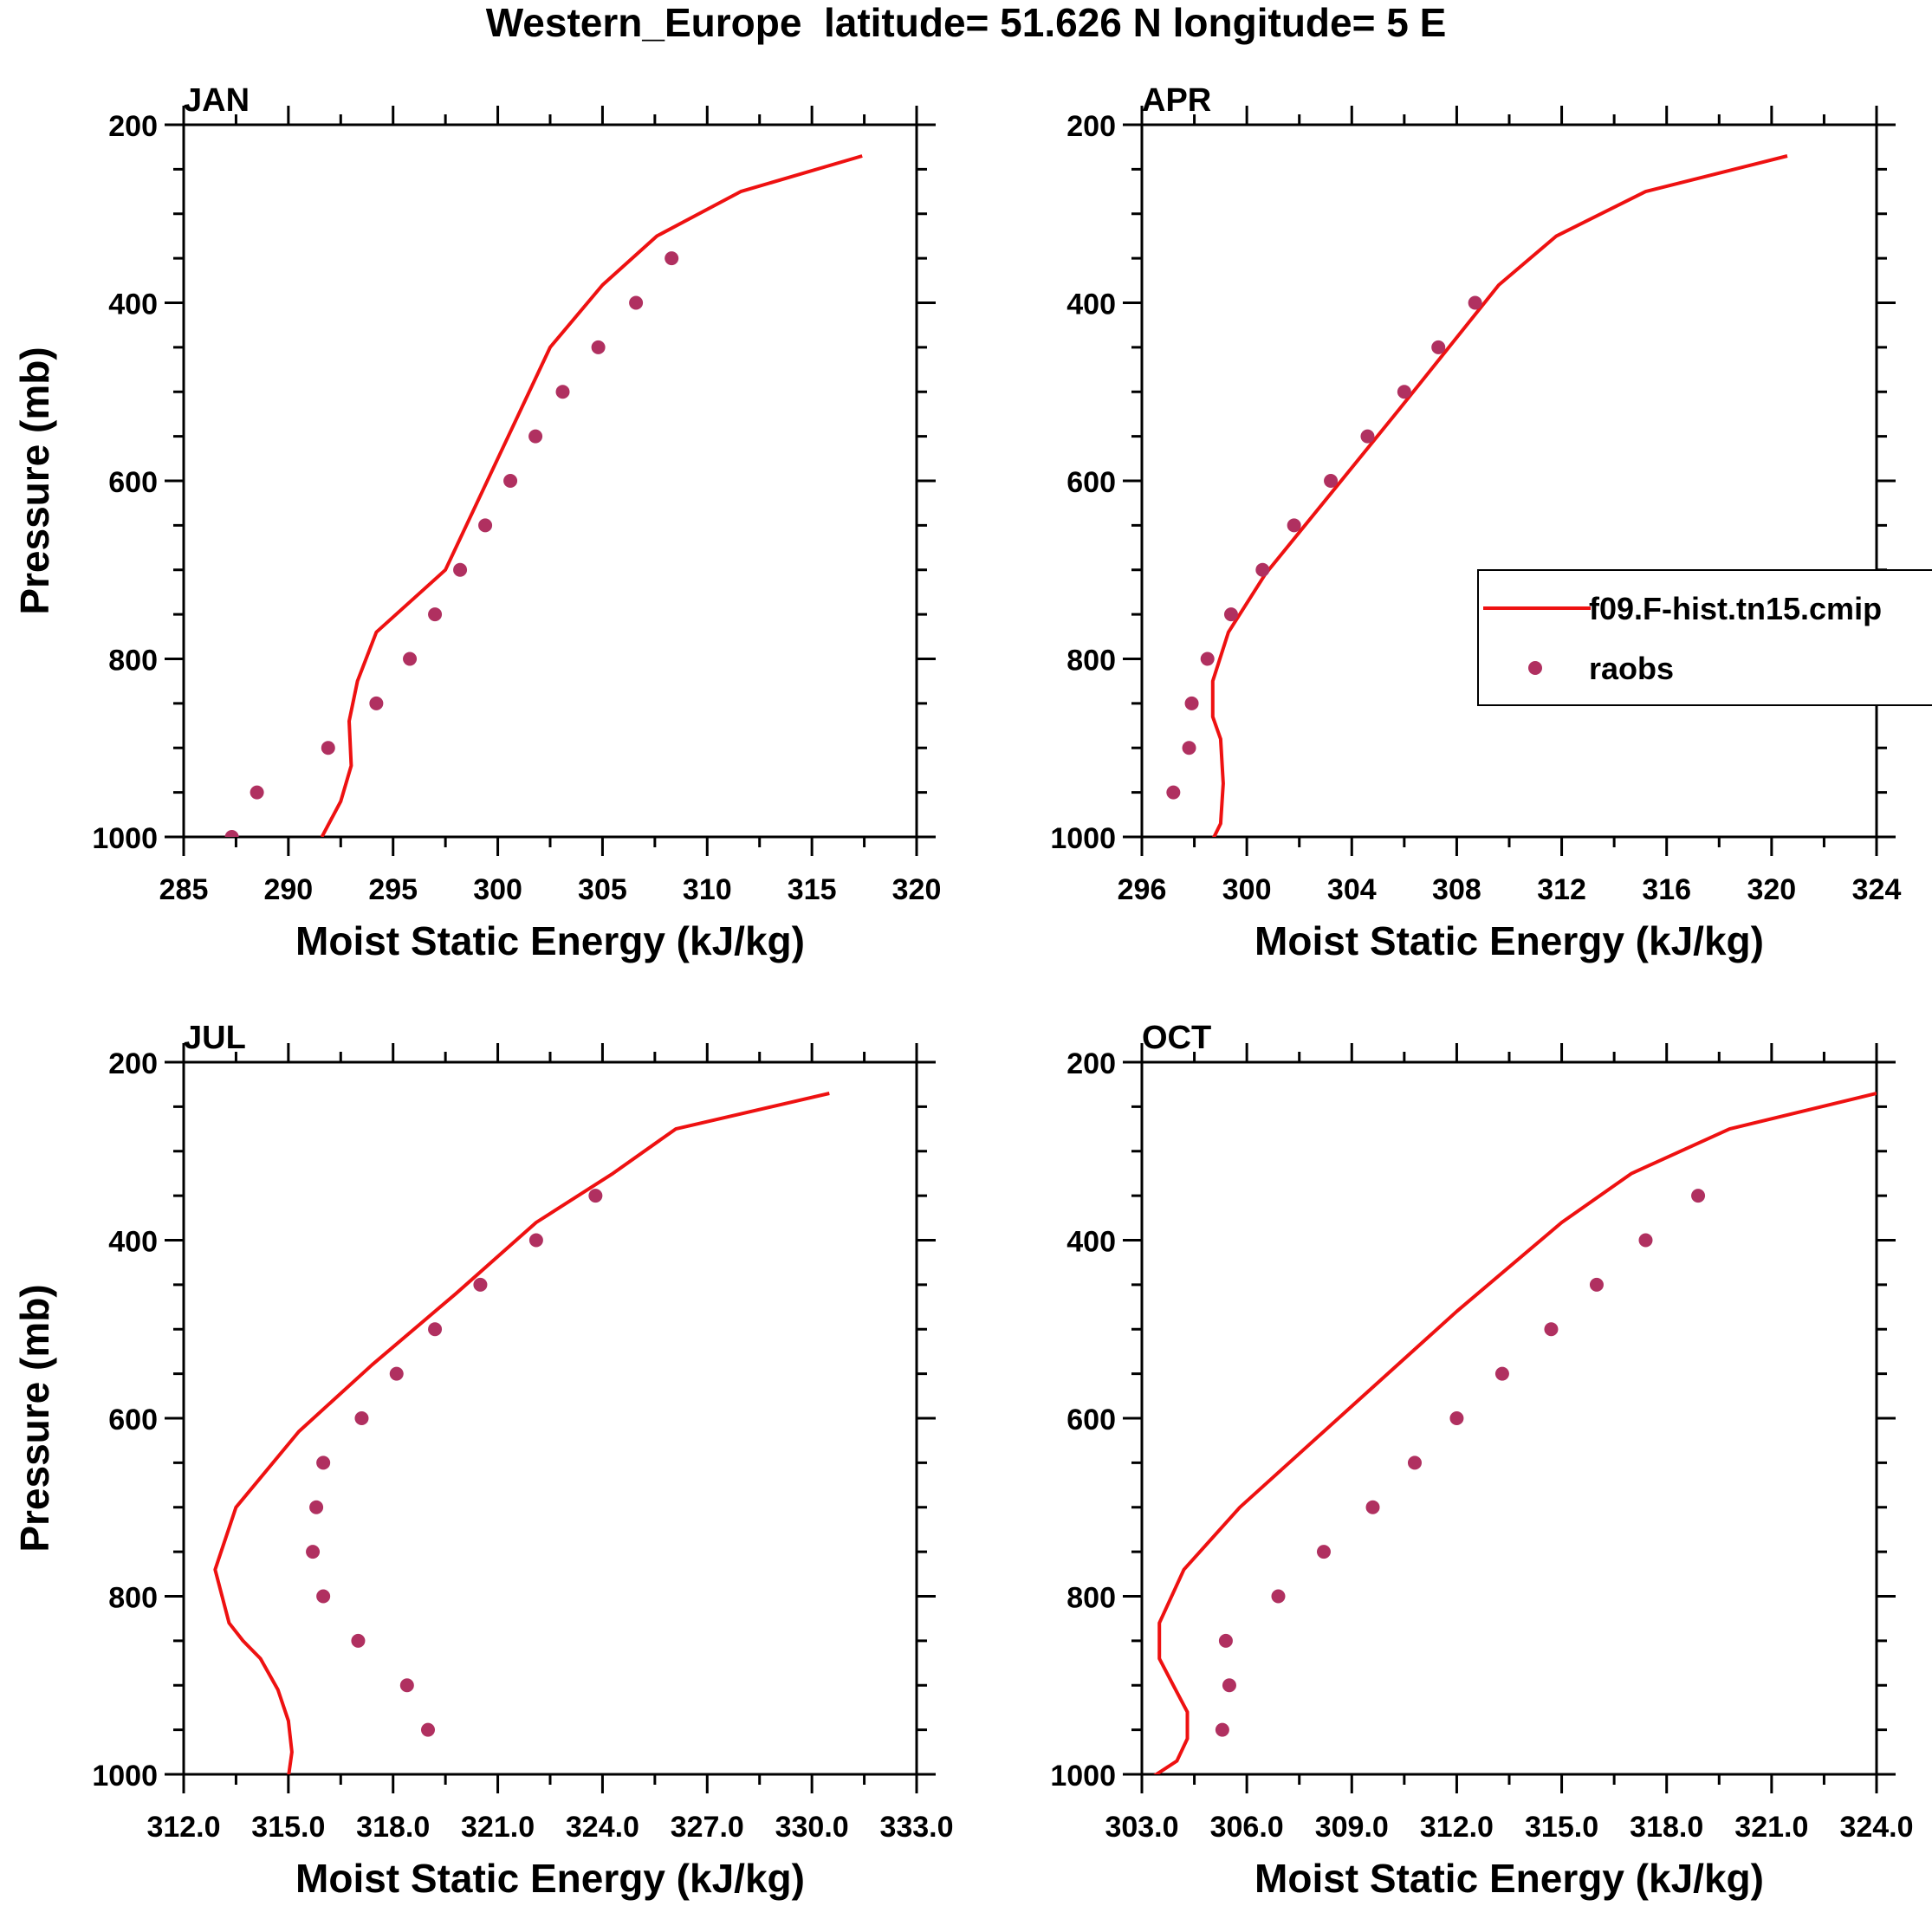 This screenshot has width=1932, height=1932. Describe the element at coordinates (1562, 890) in the screenshot. I see `x-tick-label: 312` at that location.